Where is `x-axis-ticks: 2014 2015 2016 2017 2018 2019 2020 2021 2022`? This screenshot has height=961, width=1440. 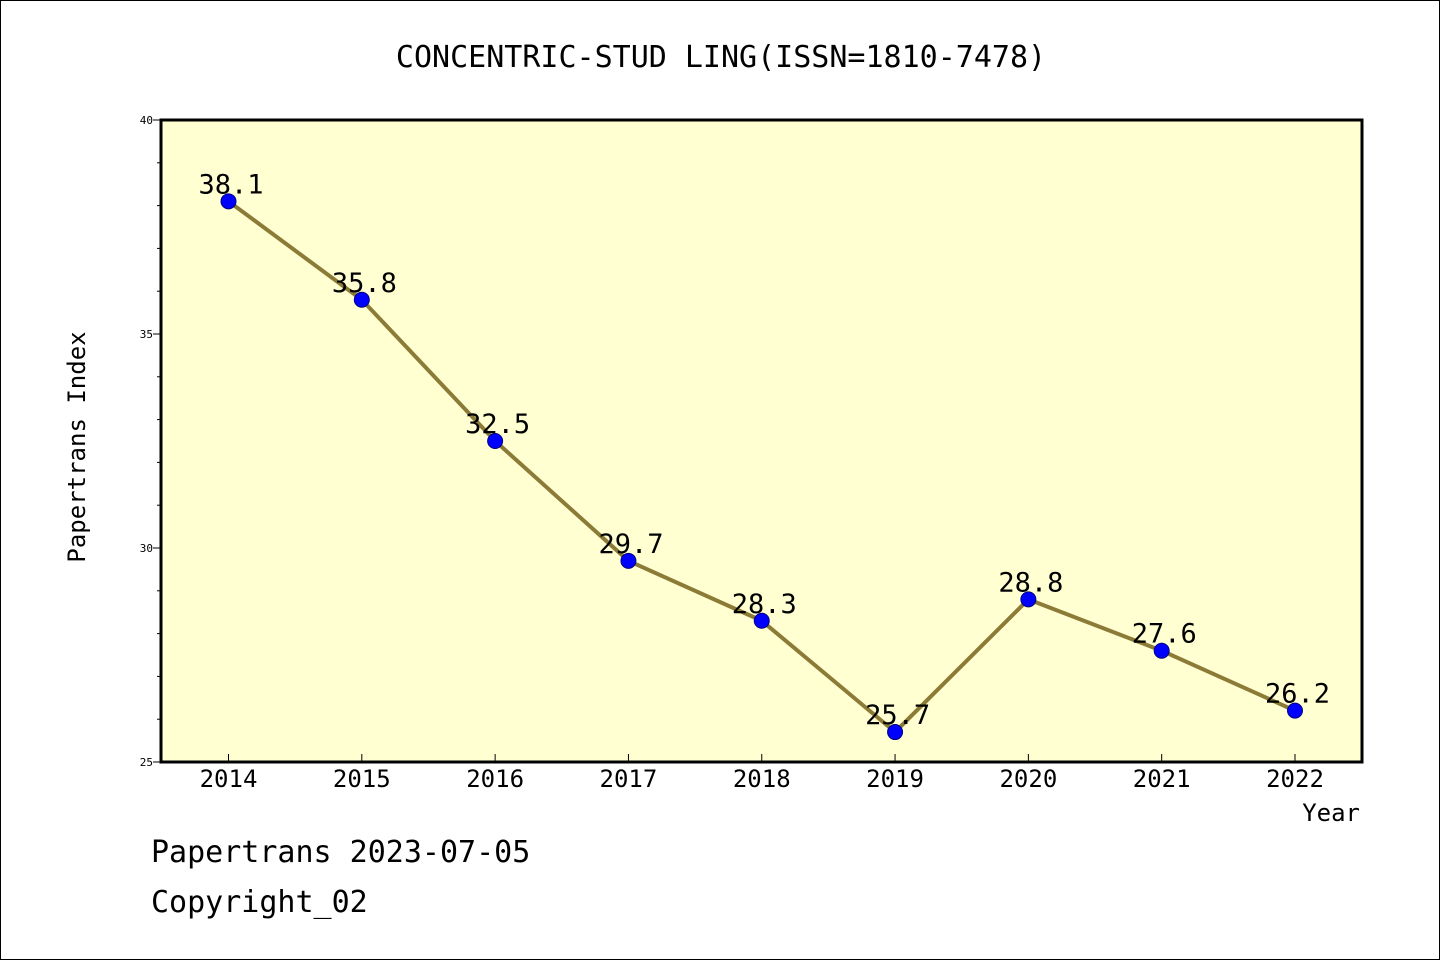 x-axis-ticks: 2014 2015 2016 2017 2018 2019 2020 2021 2022 is located at coordinates (762, 773).